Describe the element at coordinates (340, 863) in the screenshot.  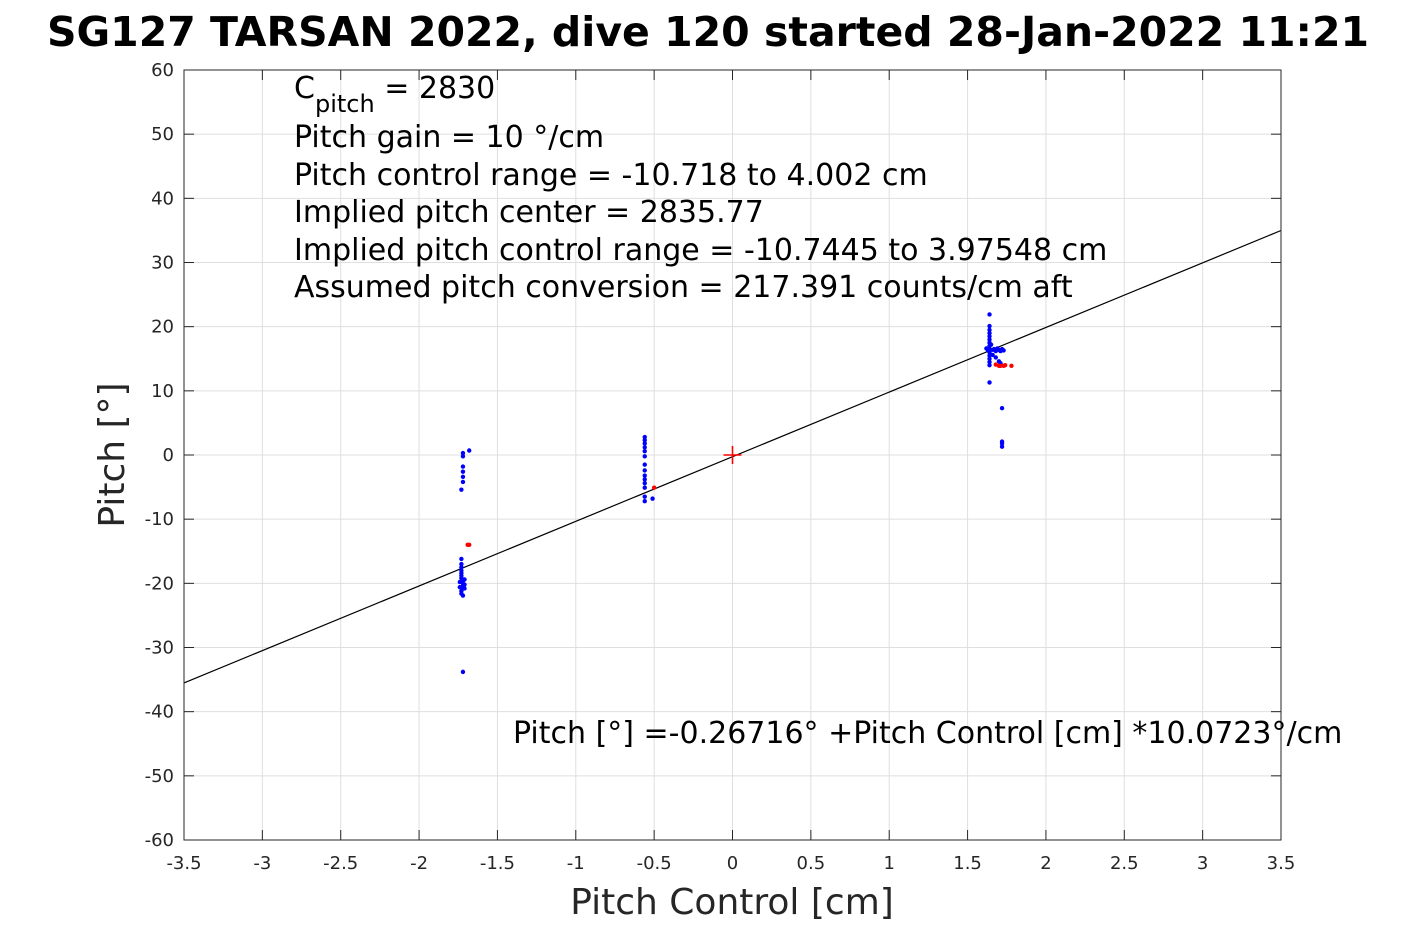
I see `x-tick-label: -2.5` at that location.